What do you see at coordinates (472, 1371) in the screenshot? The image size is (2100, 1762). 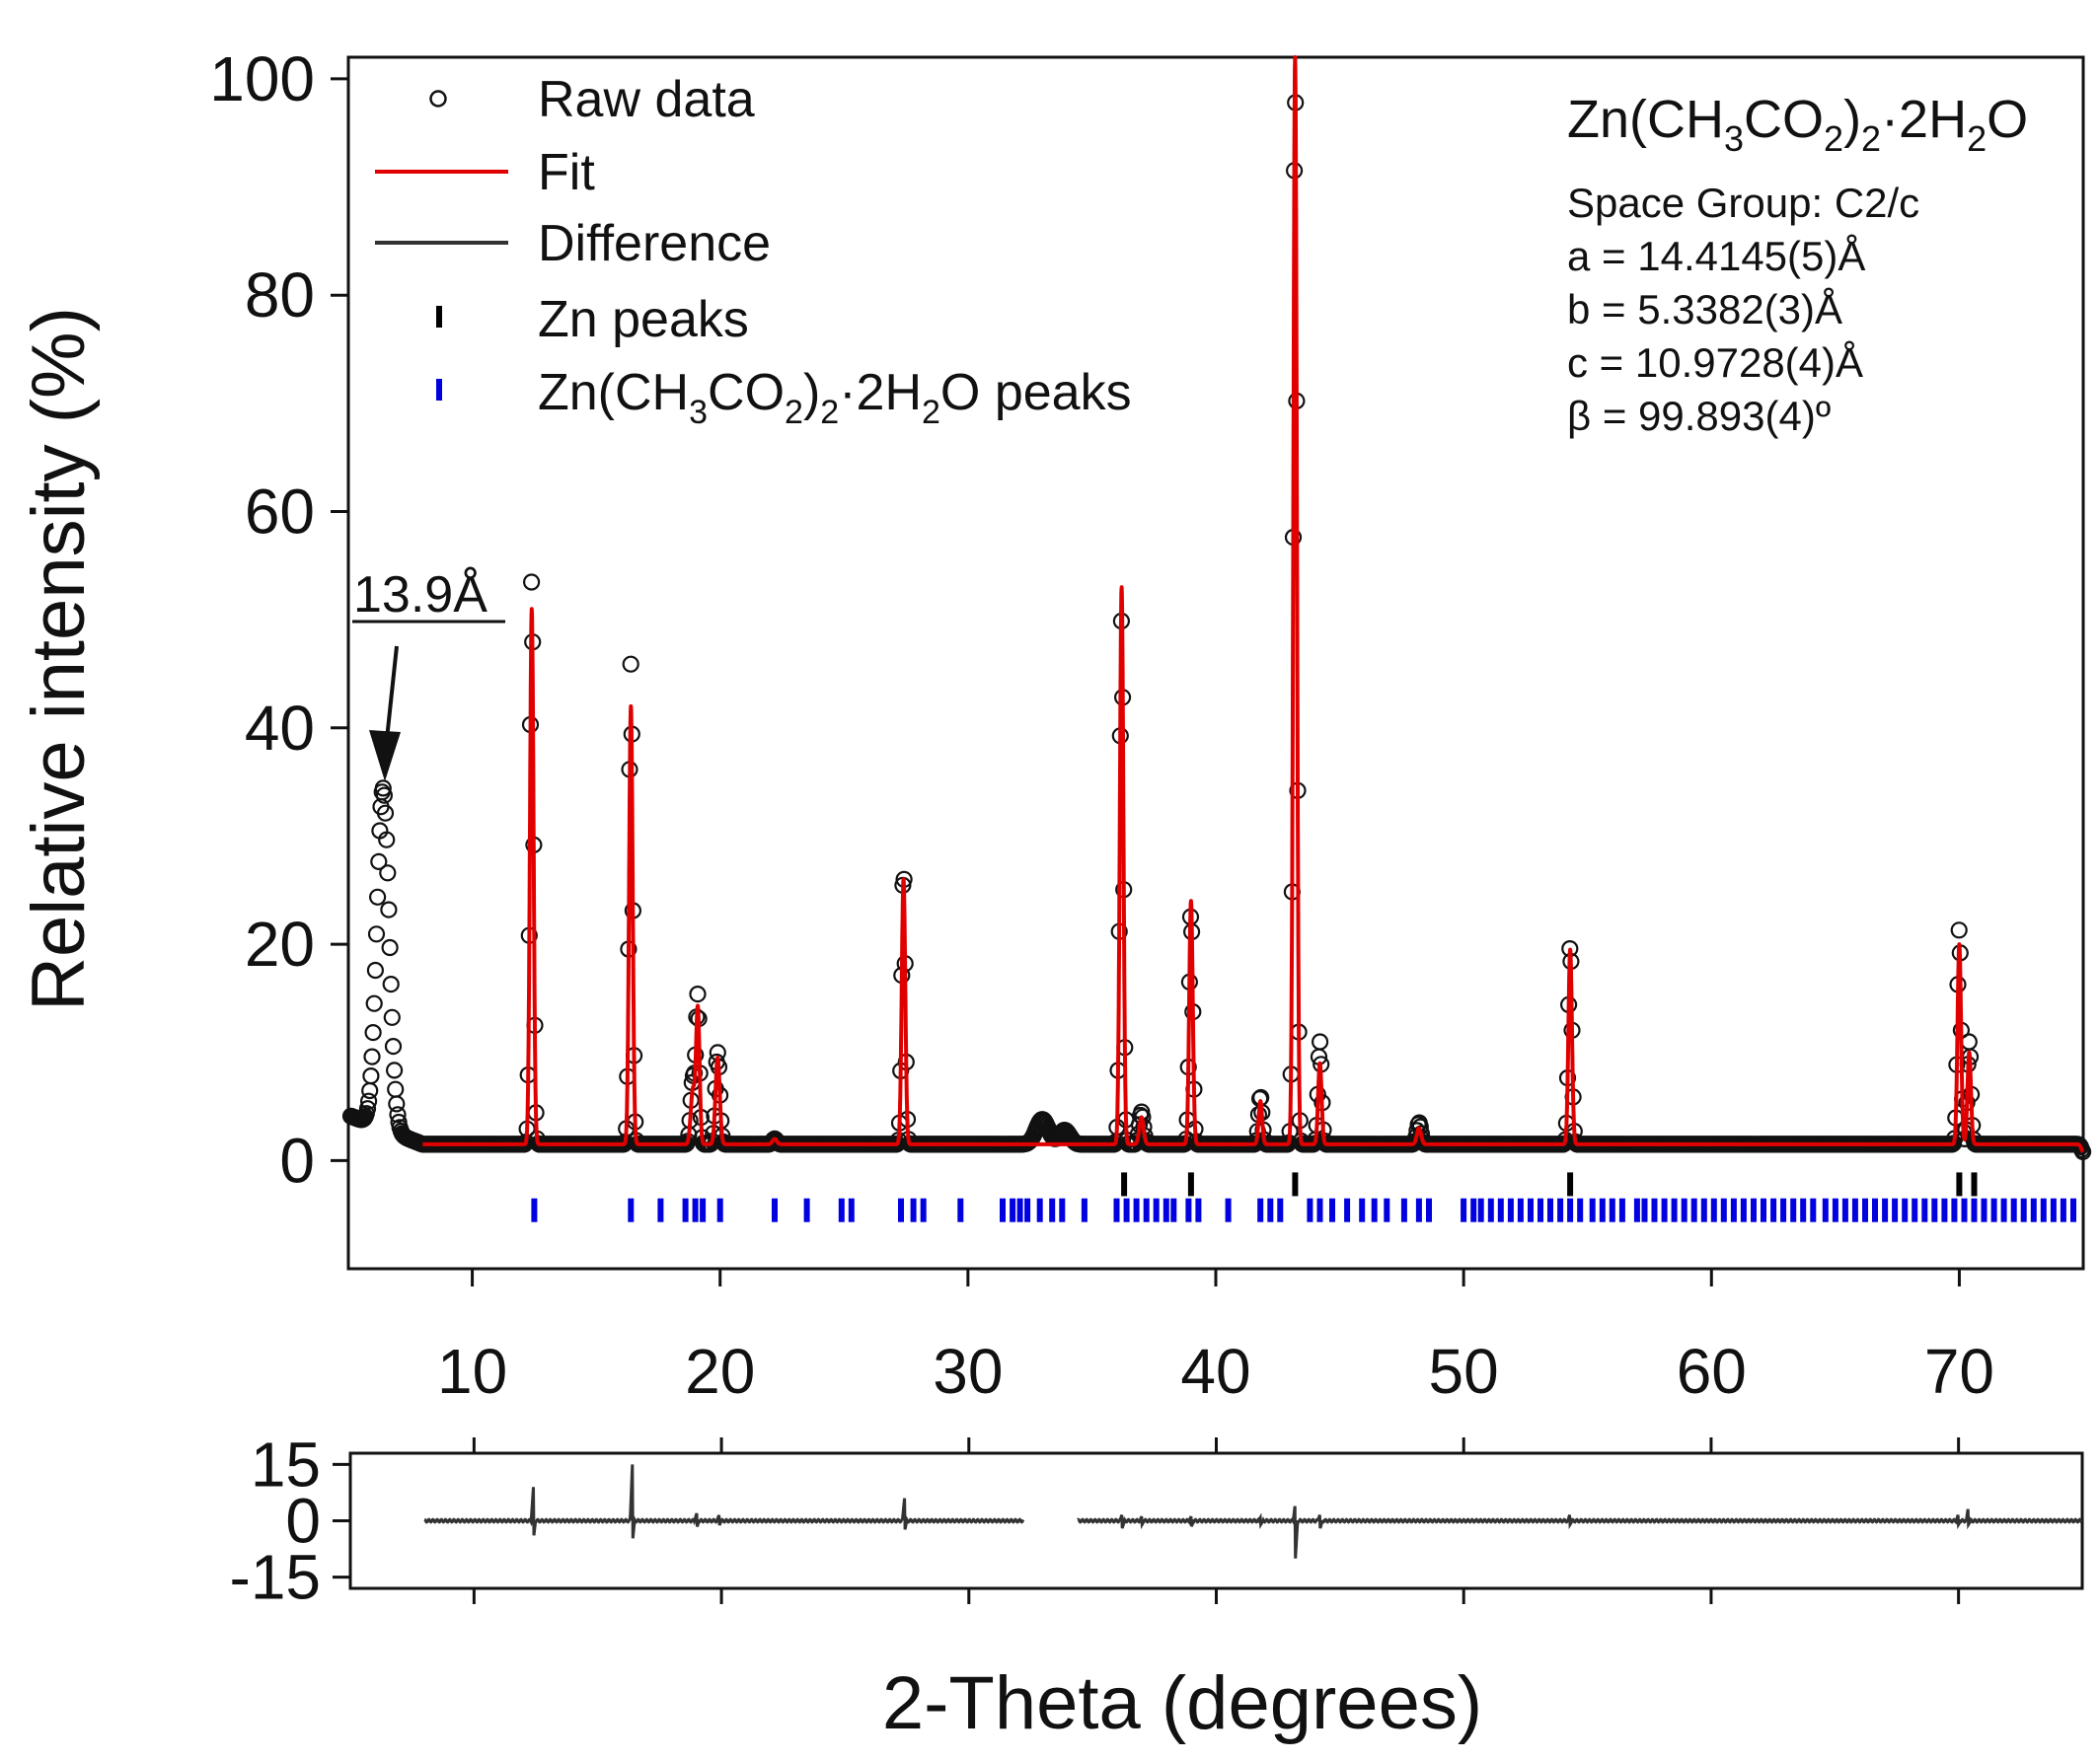 I see `x-tick-label: 10` at bounding box center [472, 1371].